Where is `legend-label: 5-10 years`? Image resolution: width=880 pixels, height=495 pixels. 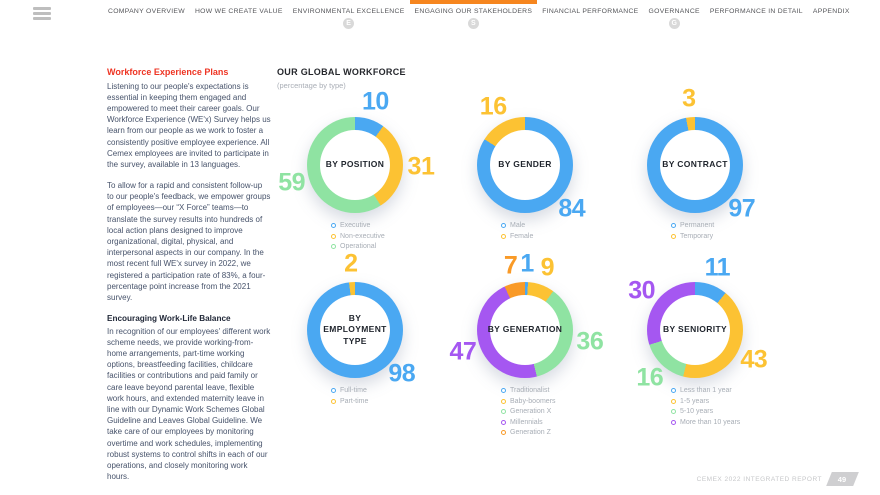
legend-label: 5-10 years is located at coordinates (697, 411).